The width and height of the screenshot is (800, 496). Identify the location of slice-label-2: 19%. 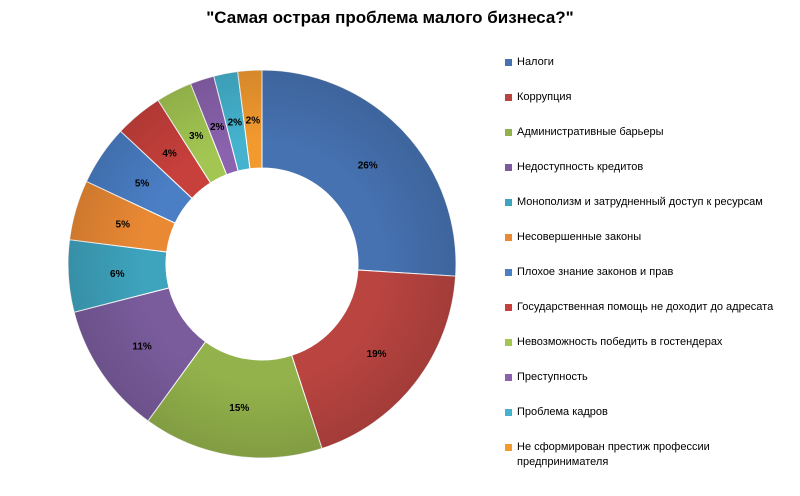
(377, 354).